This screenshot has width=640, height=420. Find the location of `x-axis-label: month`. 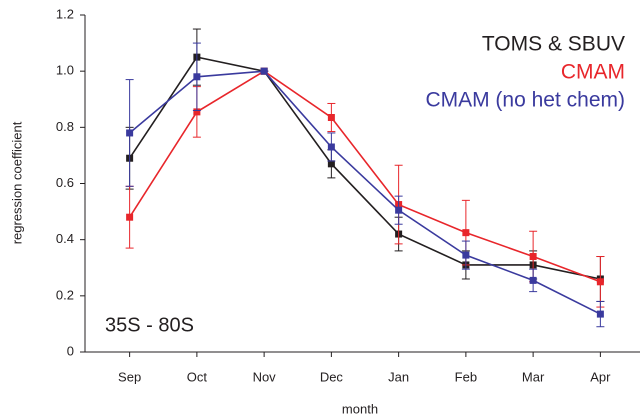

x-axis-label: month is located at coordinates (360, 408).